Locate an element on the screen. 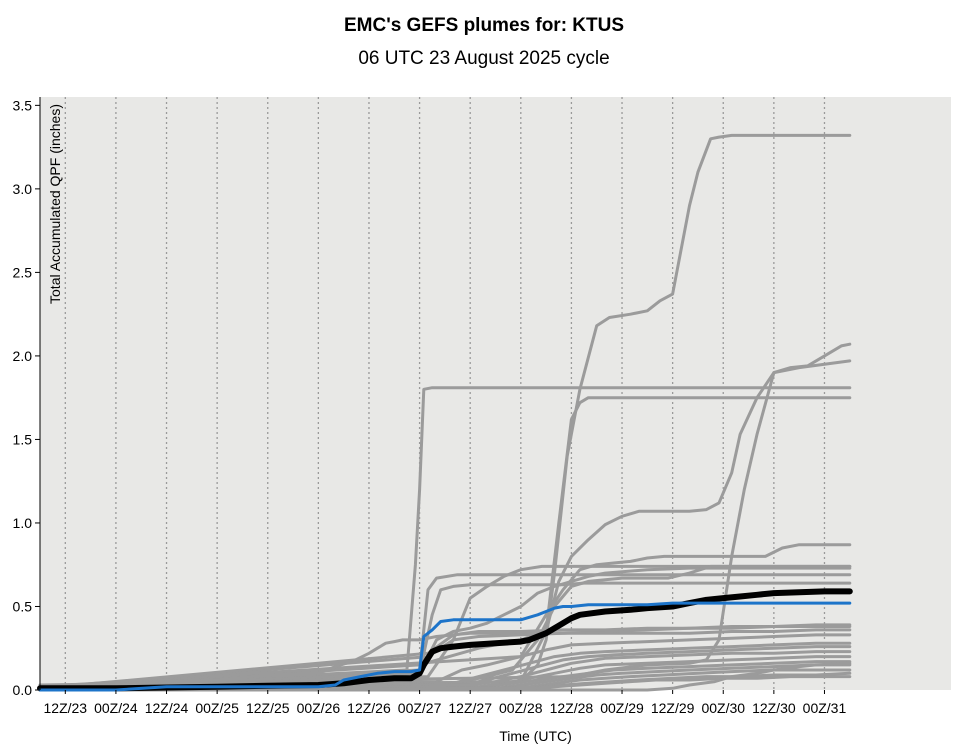  y-tick-label: 2.5 is located at coordinates (23, 272).